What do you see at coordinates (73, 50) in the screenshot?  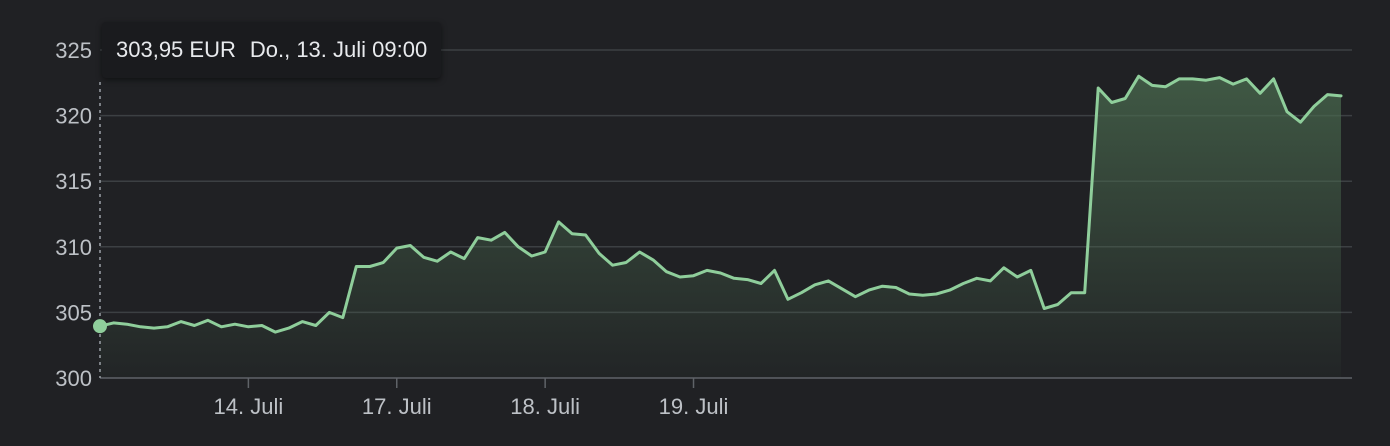 I see `y-tick-label-325: 325` at bounding box center [73, 50].